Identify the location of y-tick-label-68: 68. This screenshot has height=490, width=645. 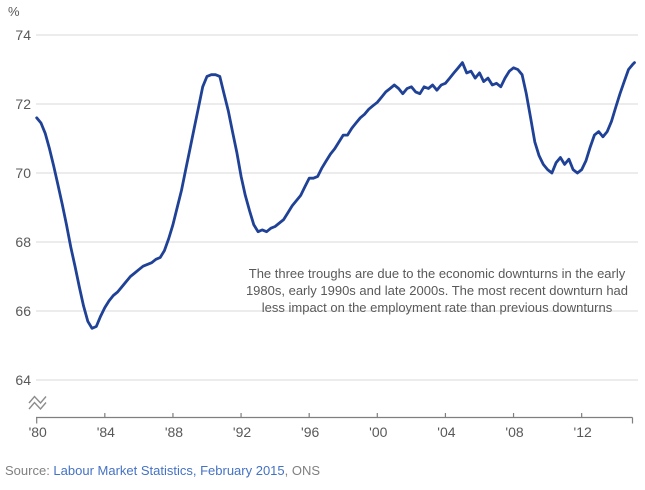
(23, 242).